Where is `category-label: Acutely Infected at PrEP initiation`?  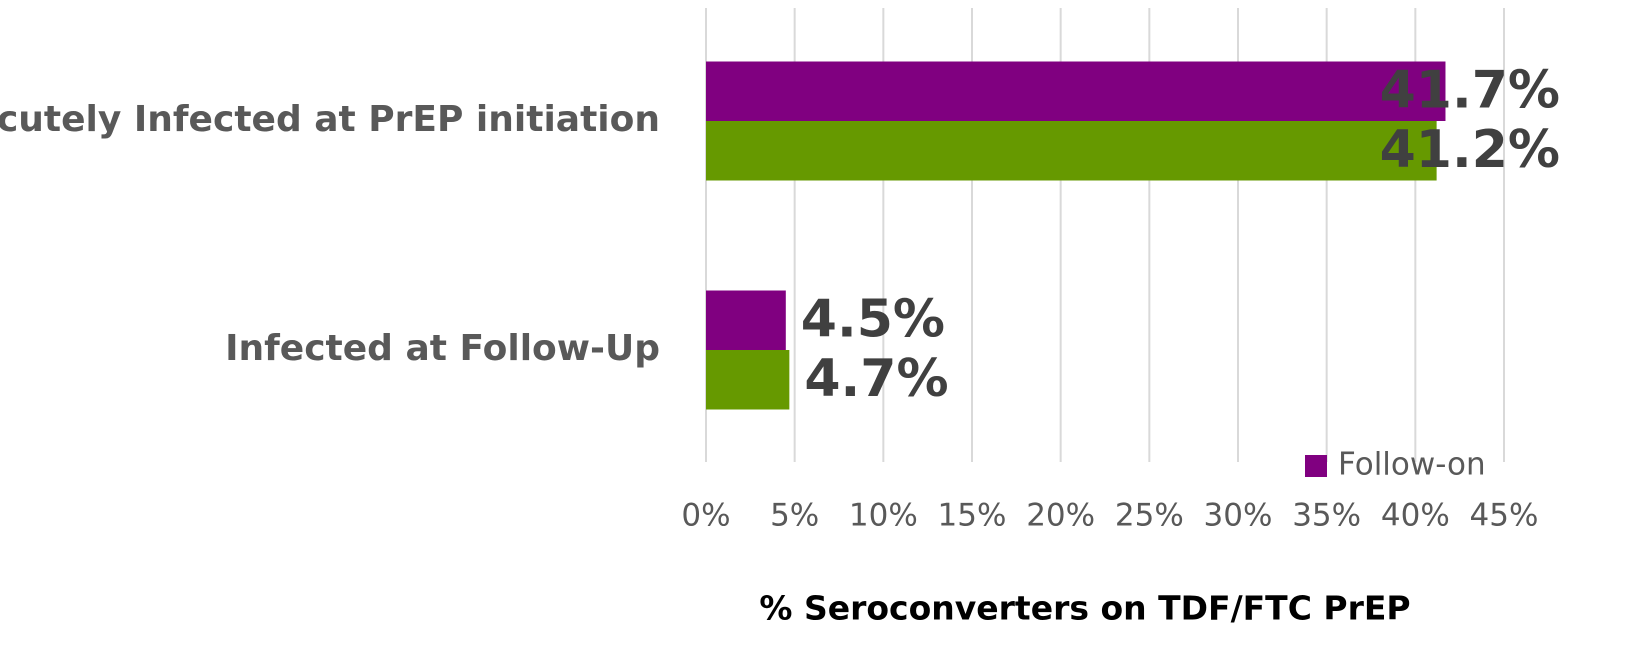
category-label: Acutely Infected at PrEP initiation is located at coordinates (330, 119).